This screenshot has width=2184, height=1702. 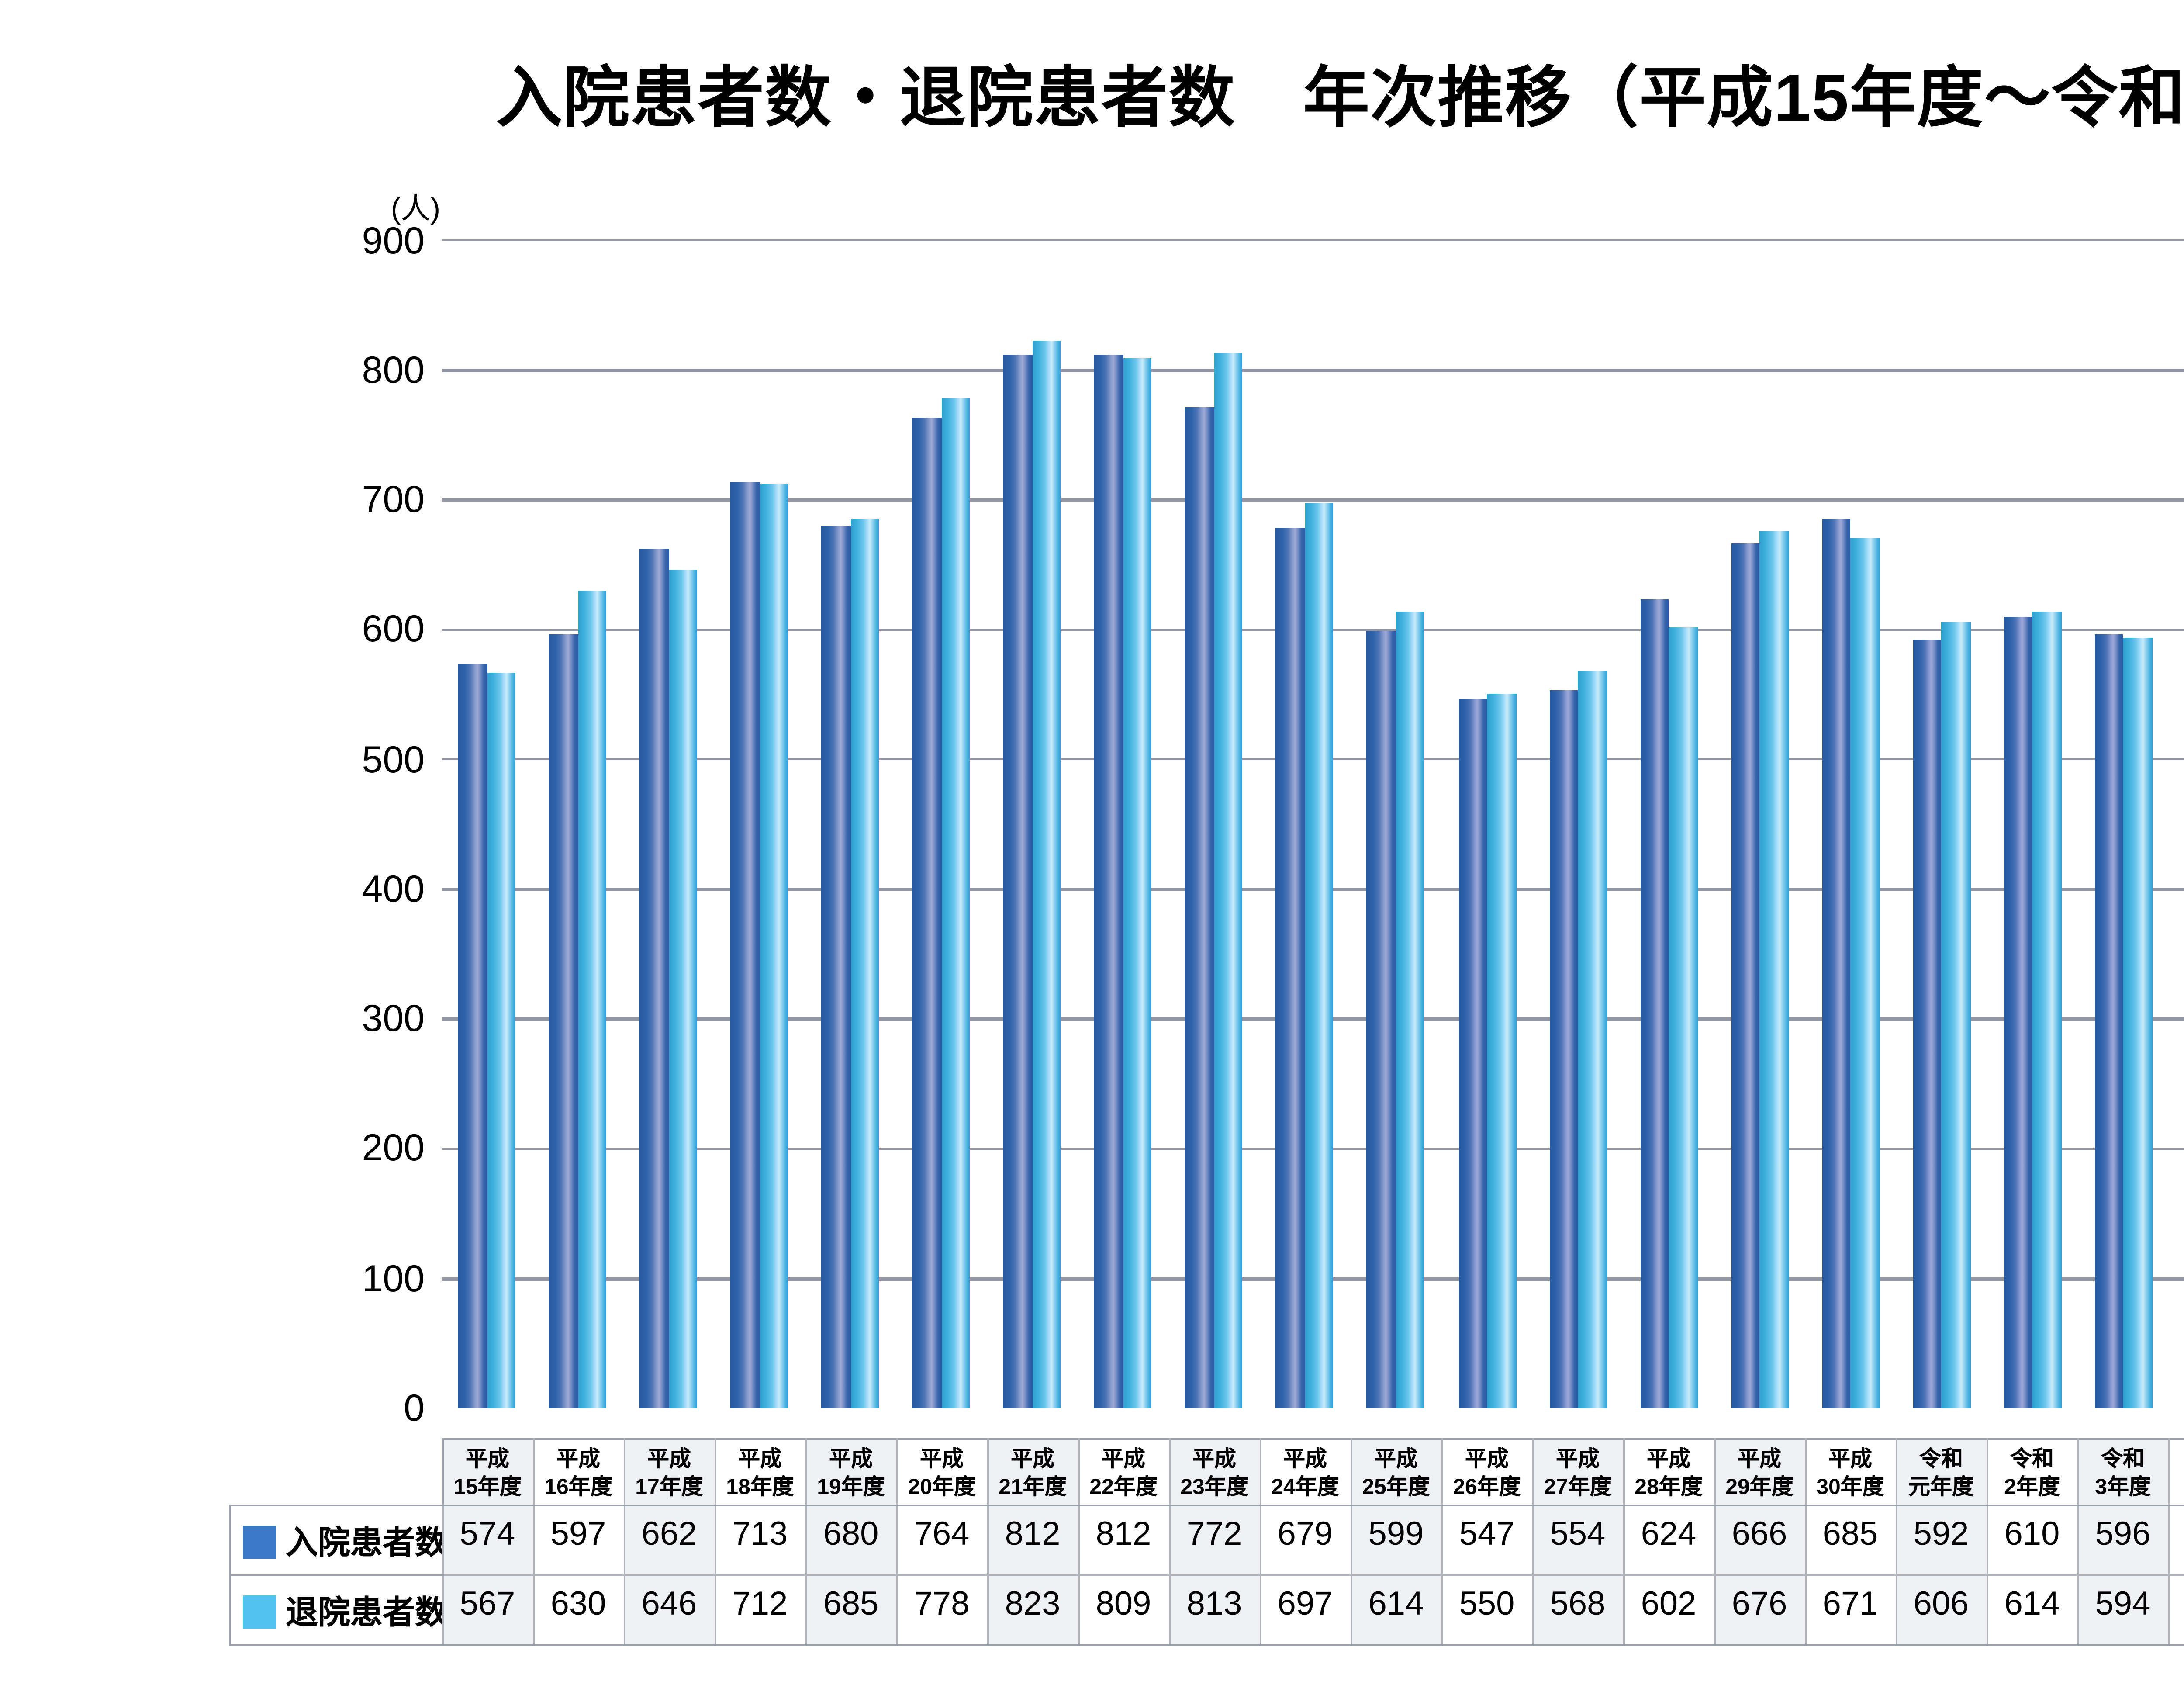 What do you see at coordinates (760, 1610) in the screenshot?
I see `value-cell: 712` at bounding box center [760, 1610].